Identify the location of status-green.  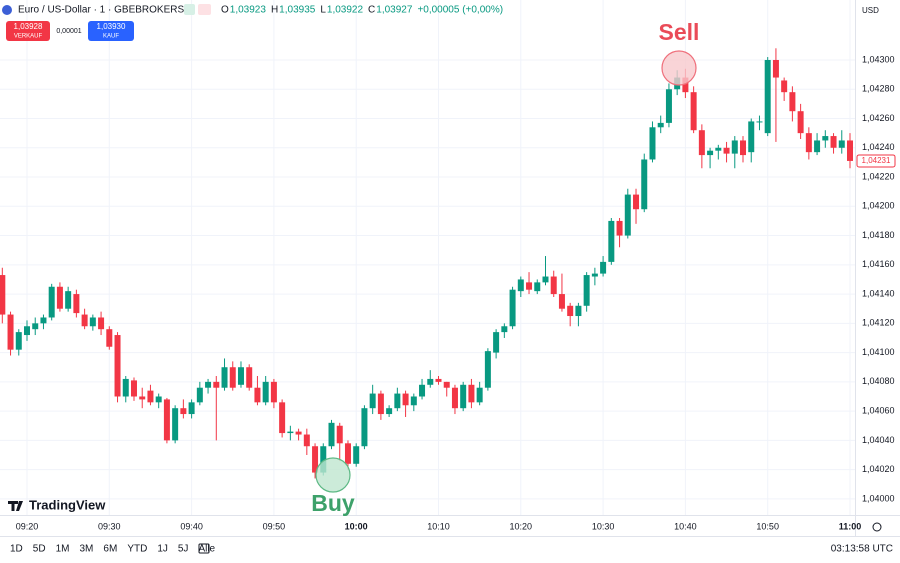
(189, 9).